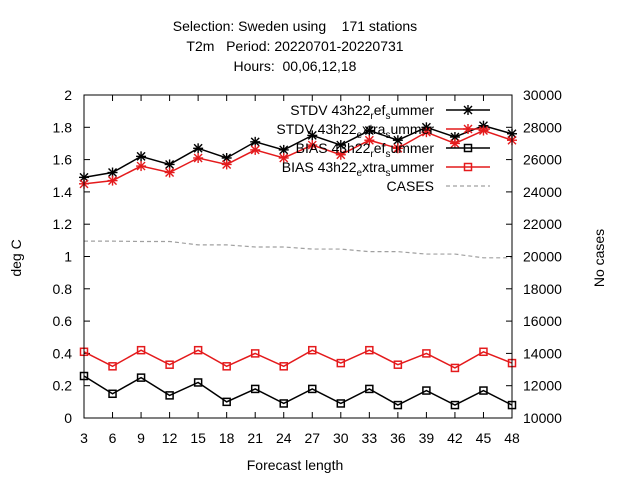 The width and height of the screenshot is (640, 480). Describe the element at coordinates (370, 438) in the screenshot. I see `x-tick-label: 33` at that location.